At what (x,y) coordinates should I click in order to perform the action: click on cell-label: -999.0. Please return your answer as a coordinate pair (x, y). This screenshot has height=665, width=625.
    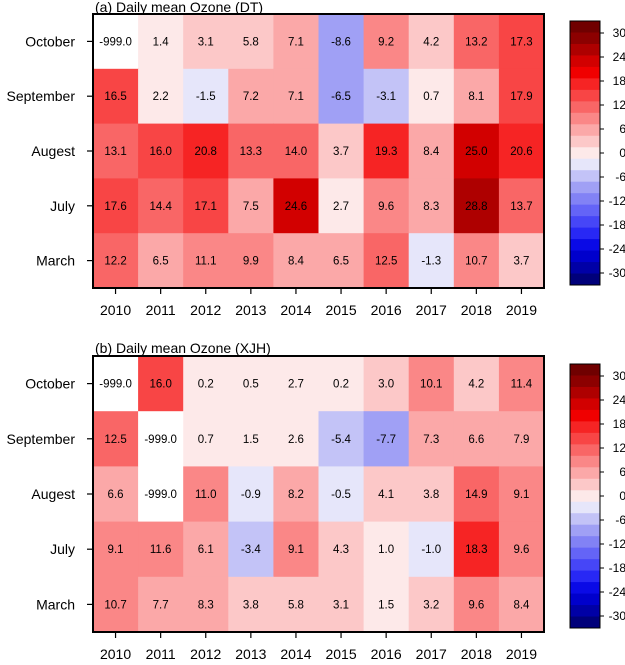
    Looking at the image, I should click on (160, 440).